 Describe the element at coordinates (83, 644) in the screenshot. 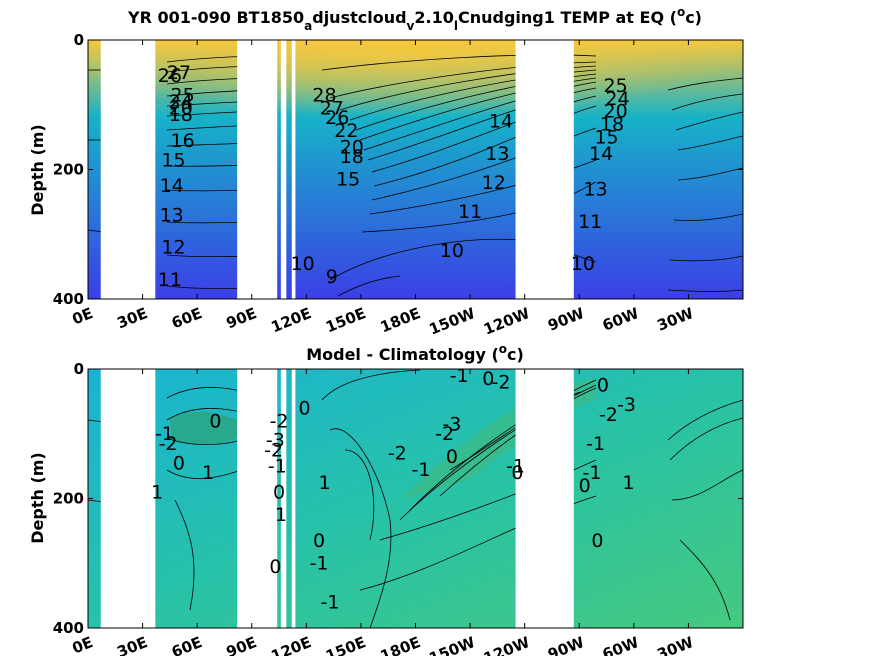

I see `x-tick-label: 0E` at that location.